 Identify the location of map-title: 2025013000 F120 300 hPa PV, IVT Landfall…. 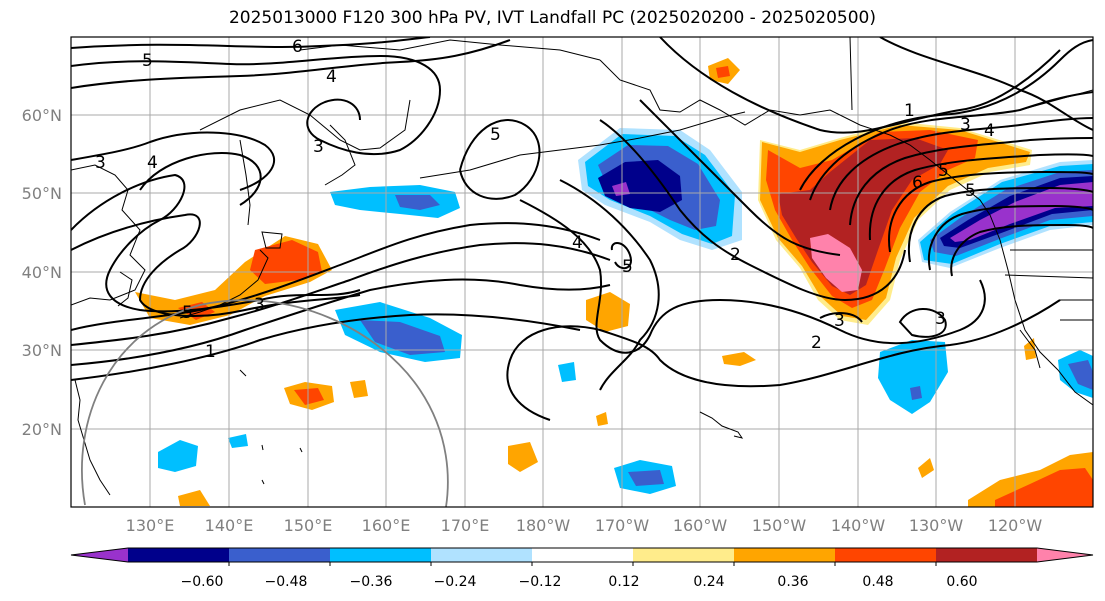
(552, 18).